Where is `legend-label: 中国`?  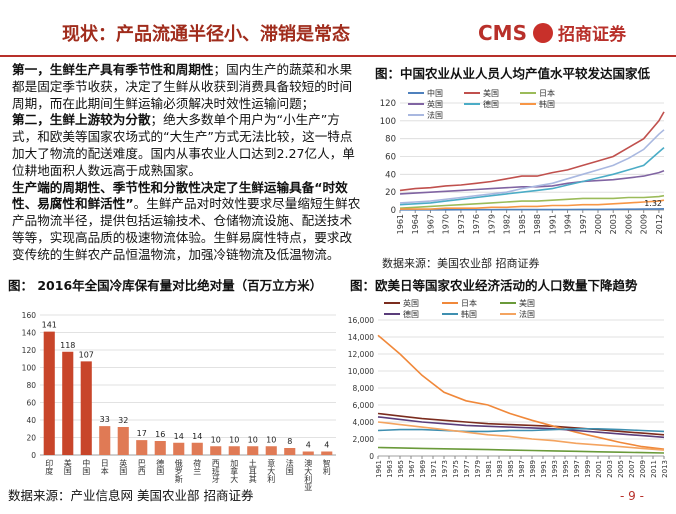 legend-label: 中国 is located at coordinates (435, 93).